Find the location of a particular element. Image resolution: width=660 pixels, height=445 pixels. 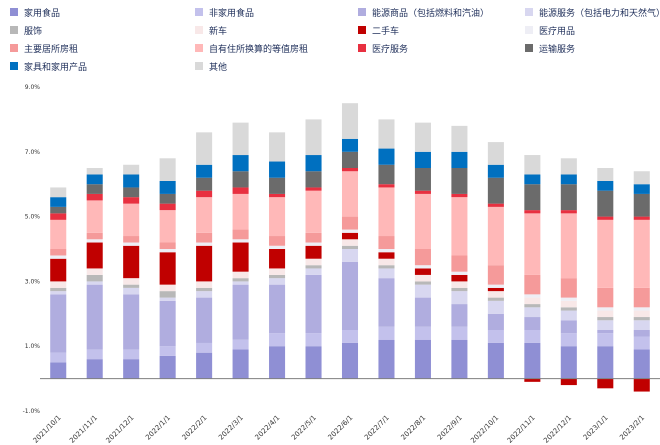

x-tick-label: 2022/9/1 is located at coordinates (450, 428).